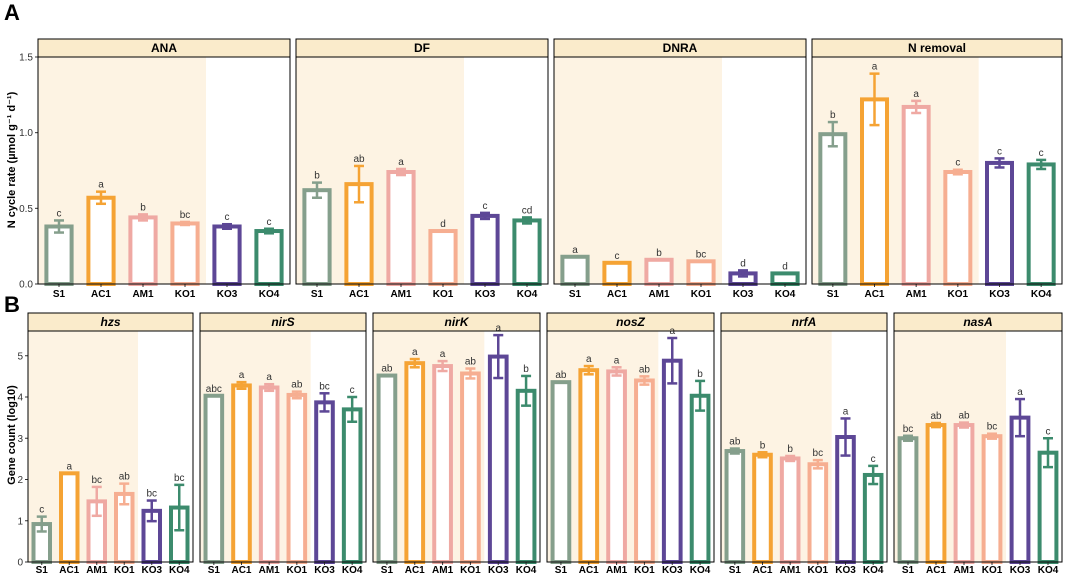 The height and width of the screenshot is (575, 1065). I want to click on facet-title: nirK, so click(457, 322).